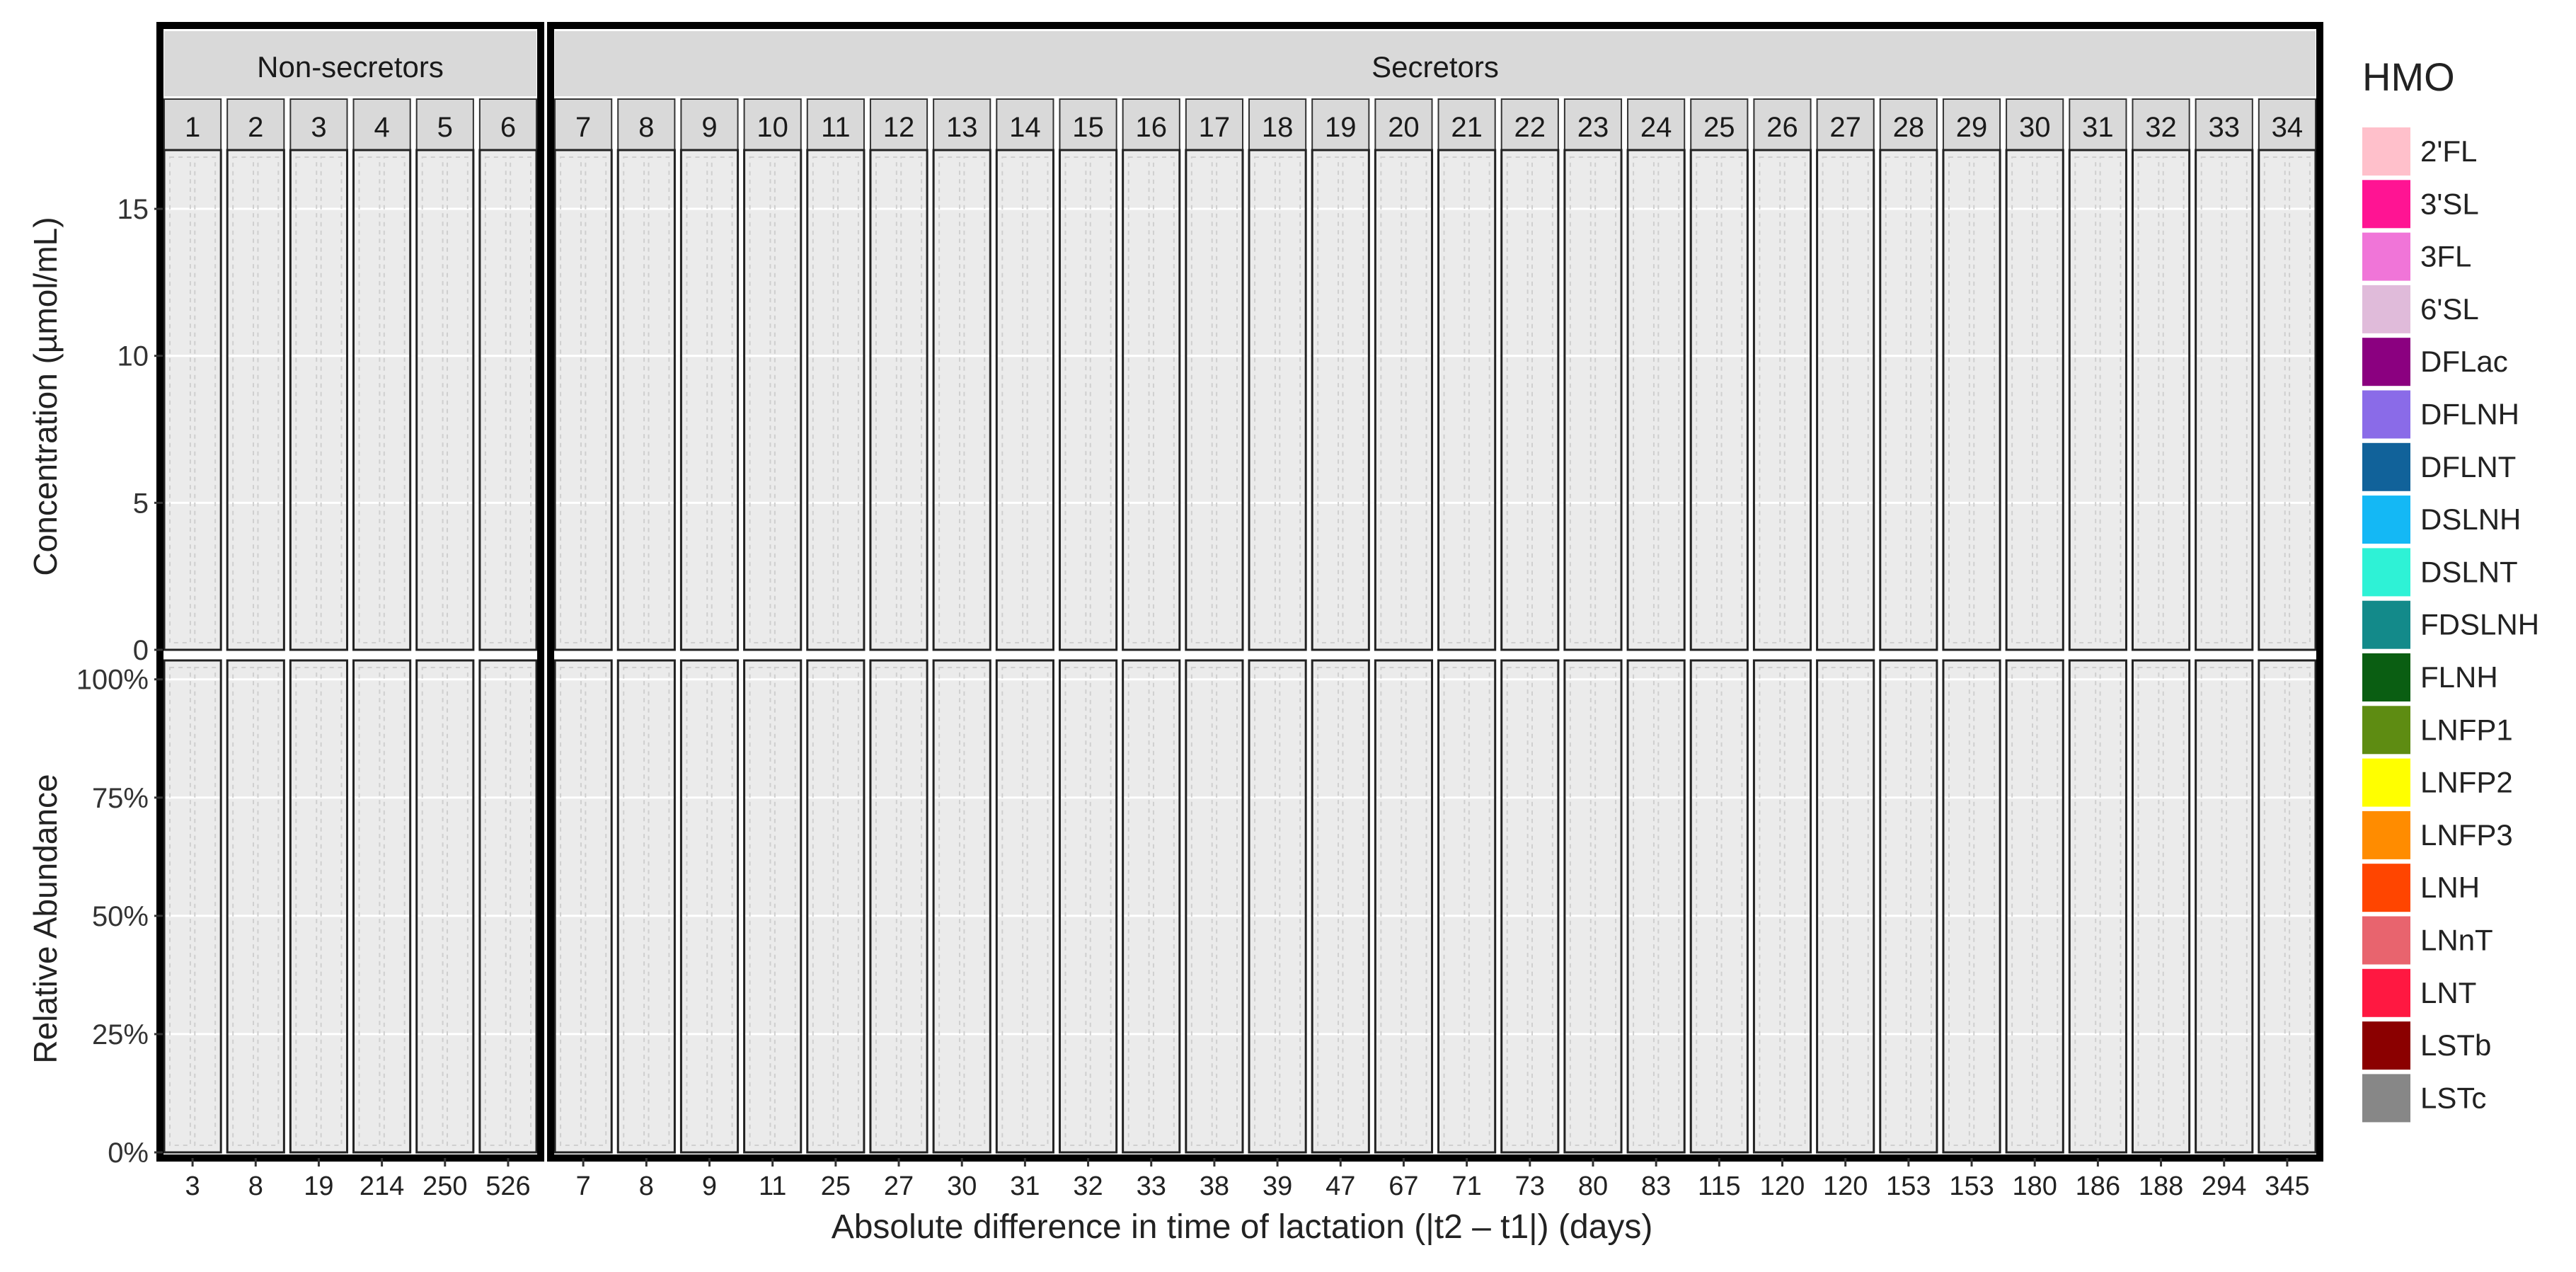 The image size is (2576, 1272). What do you see at coordinates (1341, 1186) in the screenshot?
I see `x-tick-label-18: 47` at bounding box center [1341, 1186].